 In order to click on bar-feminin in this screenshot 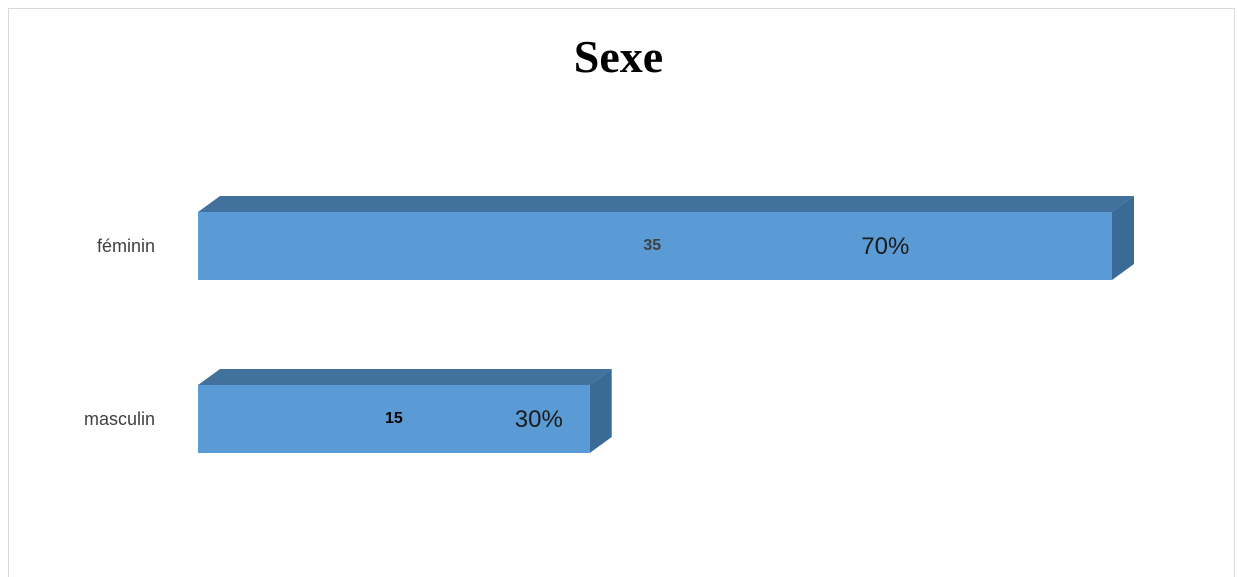, I will do `click(655, 246)`.